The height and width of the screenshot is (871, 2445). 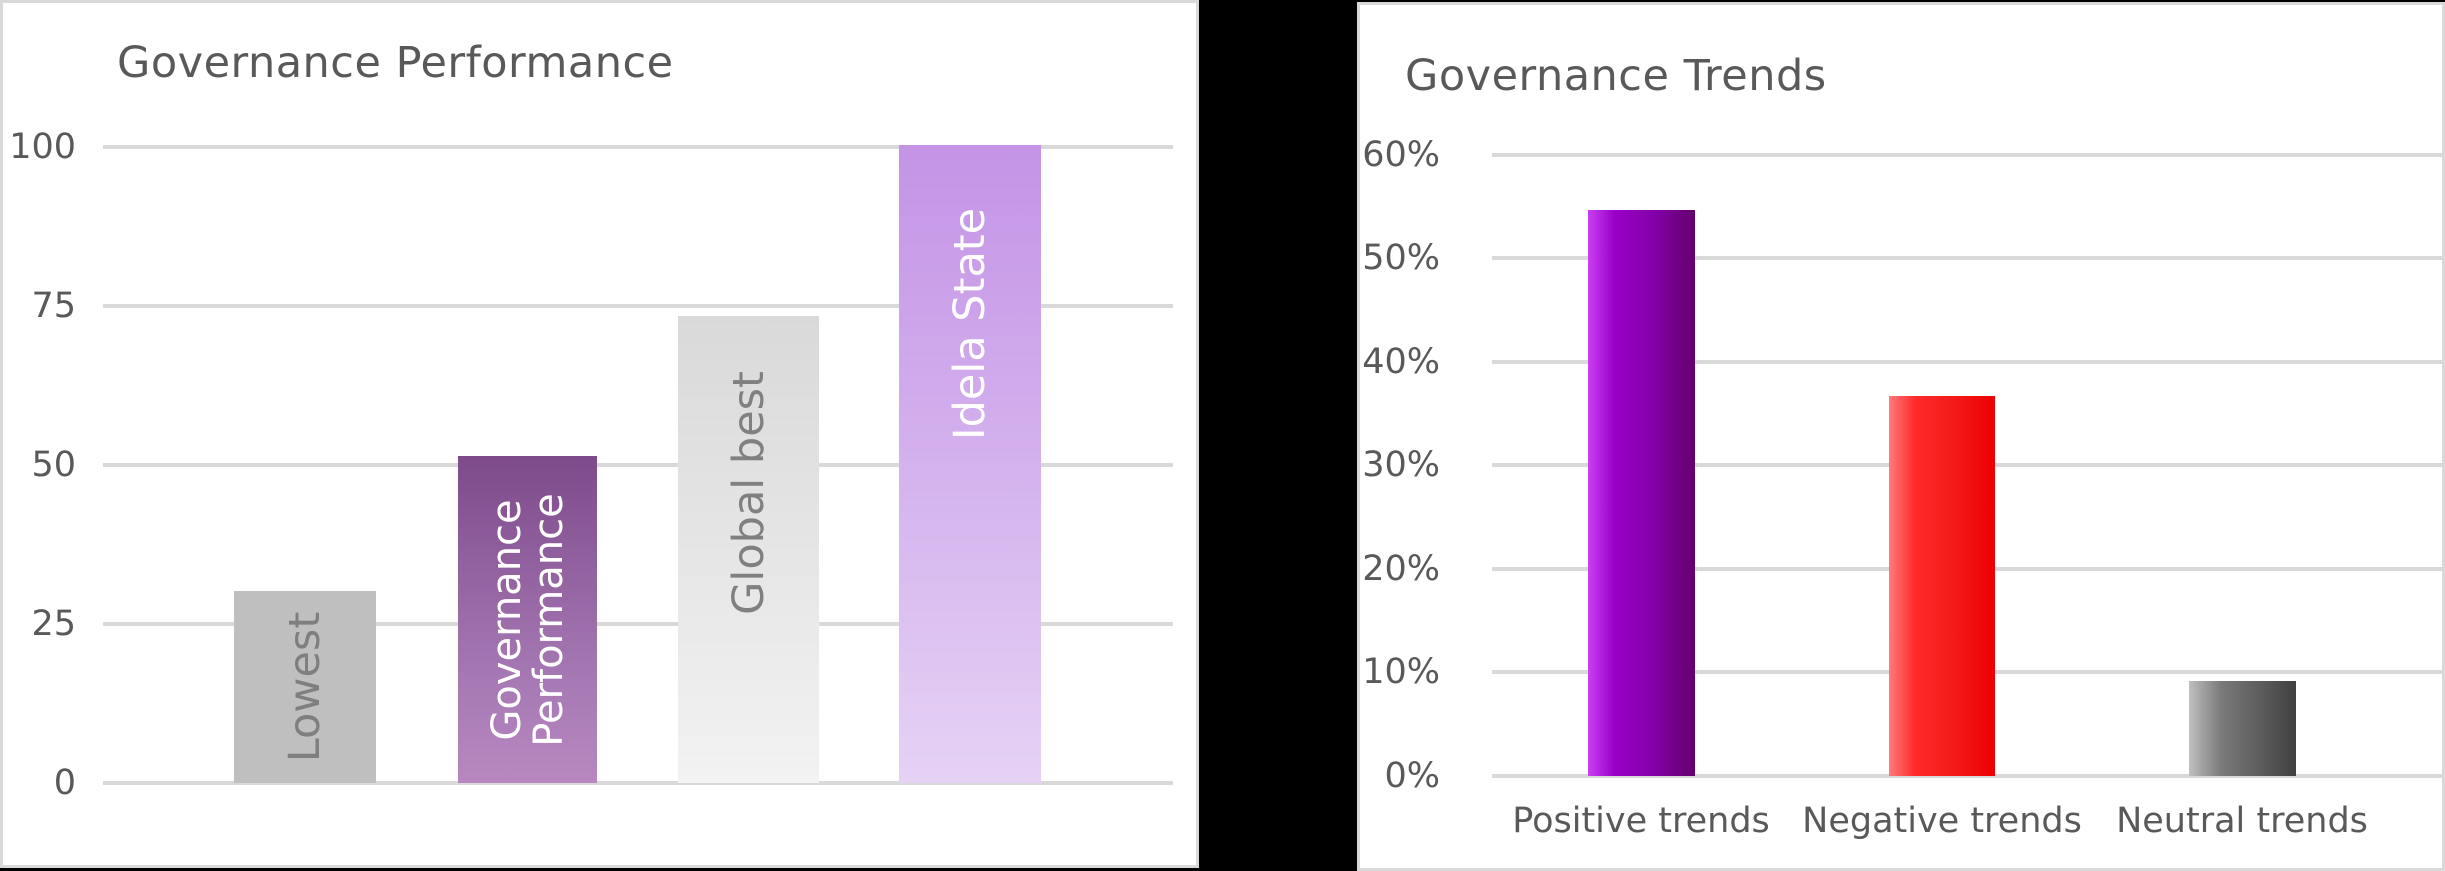 What do you see at coordinates (1401, 258) in the screenshot?
I see `y-tick-50: 50%` at bounding box center [1401, 258].